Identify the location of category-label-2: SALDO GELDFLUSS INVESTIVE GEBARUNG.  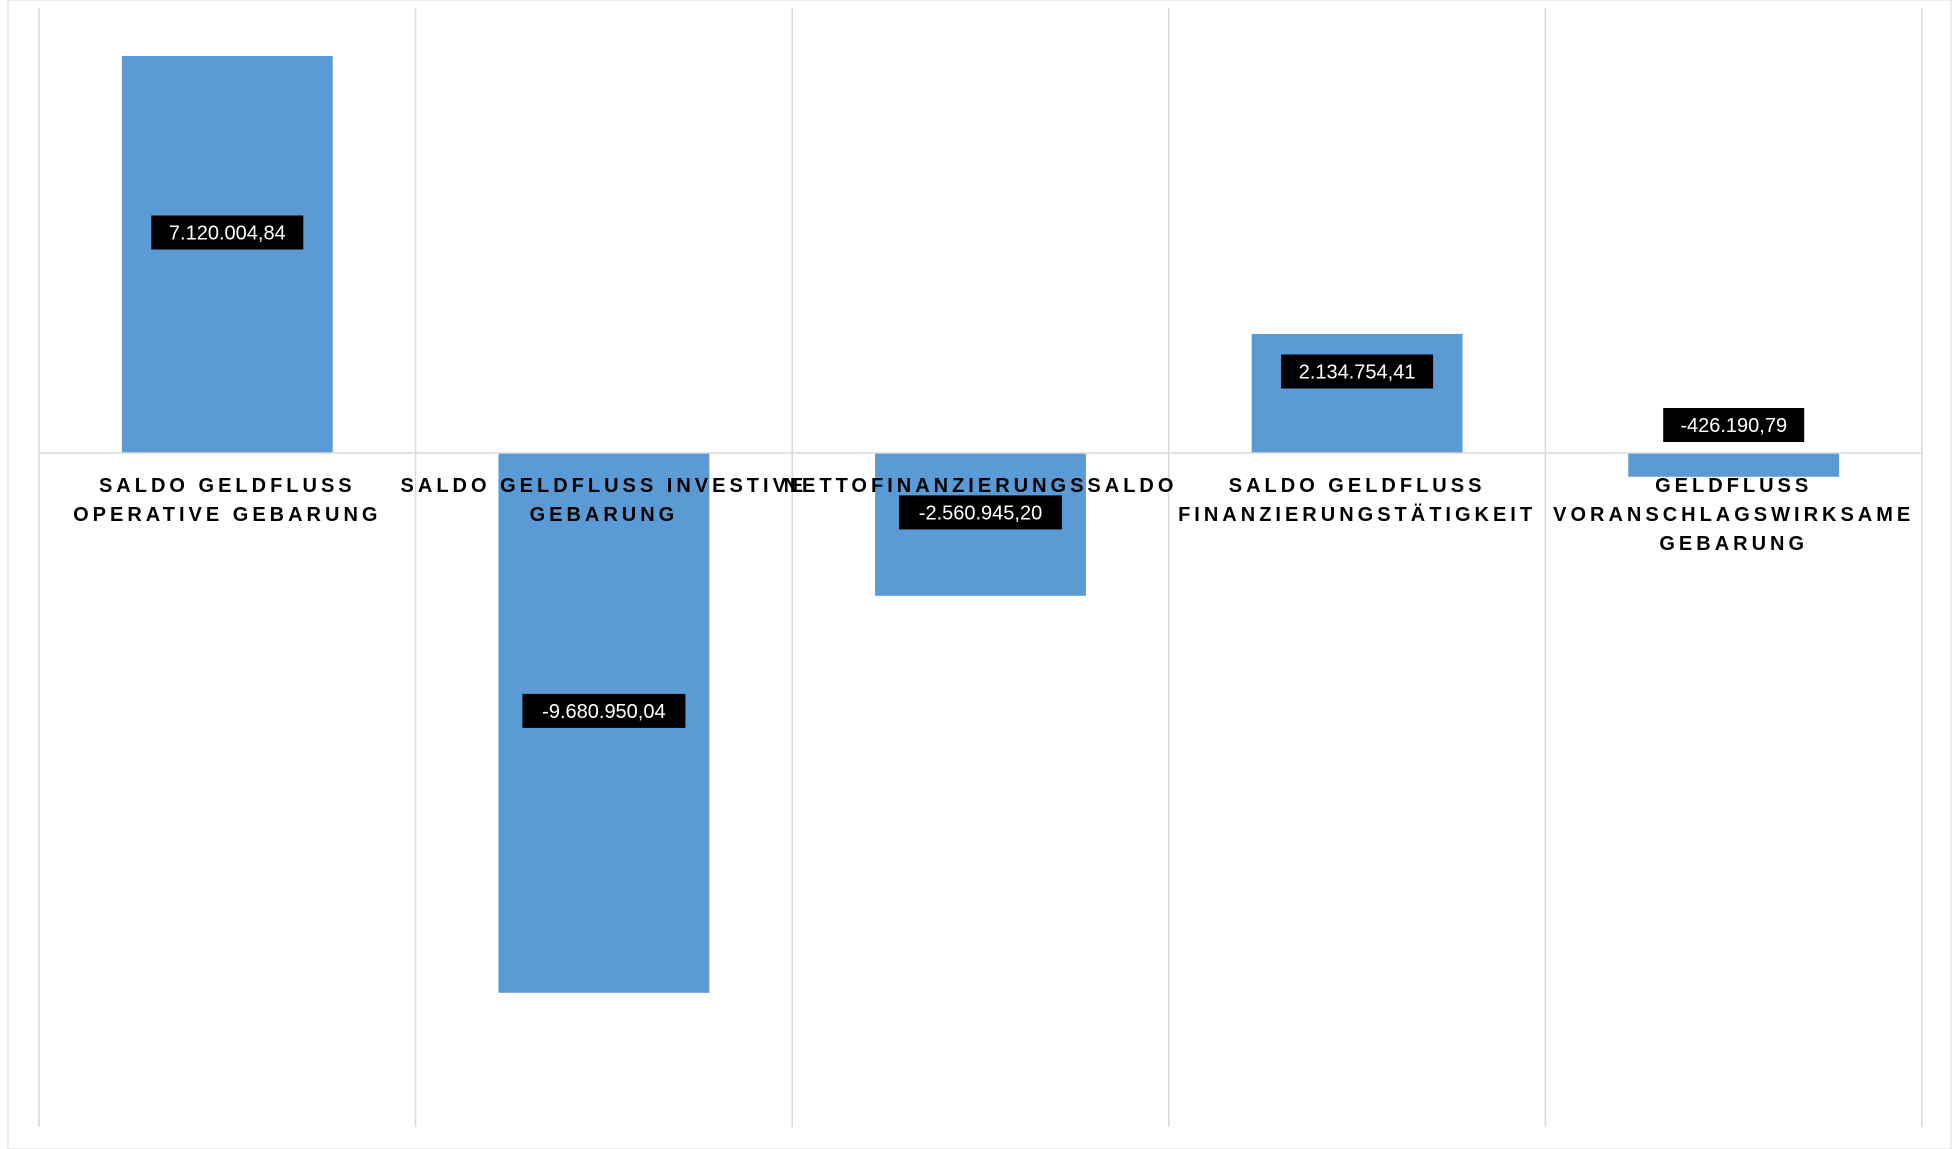
(604, 500).